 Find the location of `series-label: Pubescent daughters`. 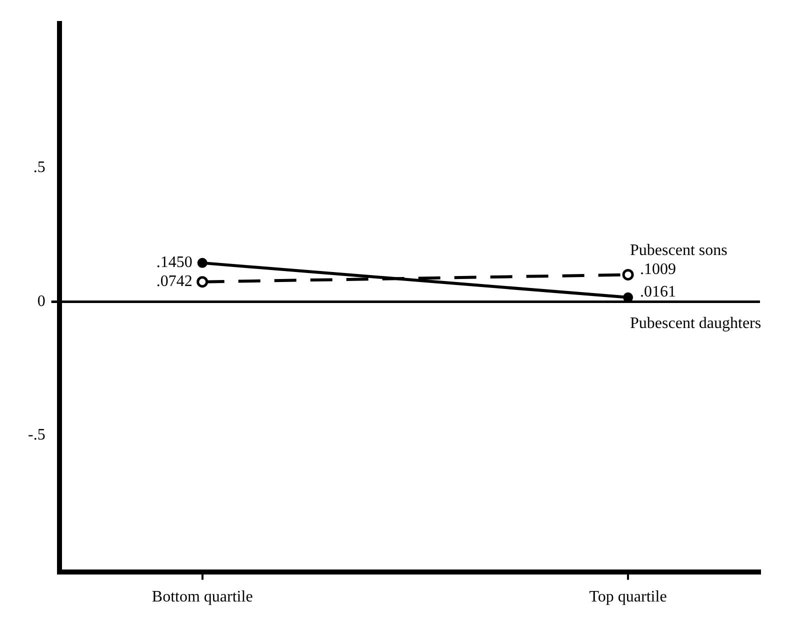

series-label: Pubescent daughters is located at coordinates (696, 323).